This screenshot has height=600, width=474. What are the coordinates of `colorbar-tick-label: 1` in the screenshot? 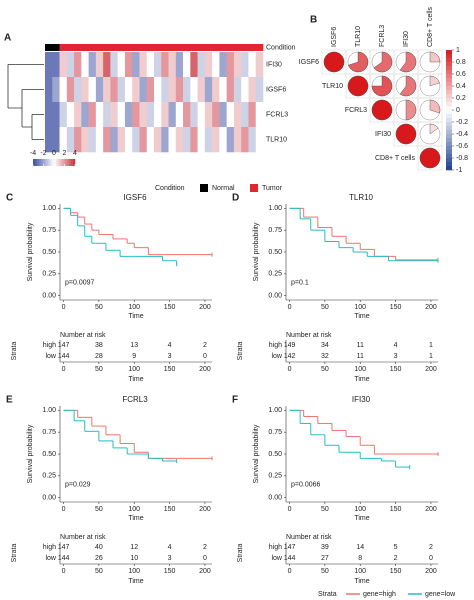 It's located at (458, 50).